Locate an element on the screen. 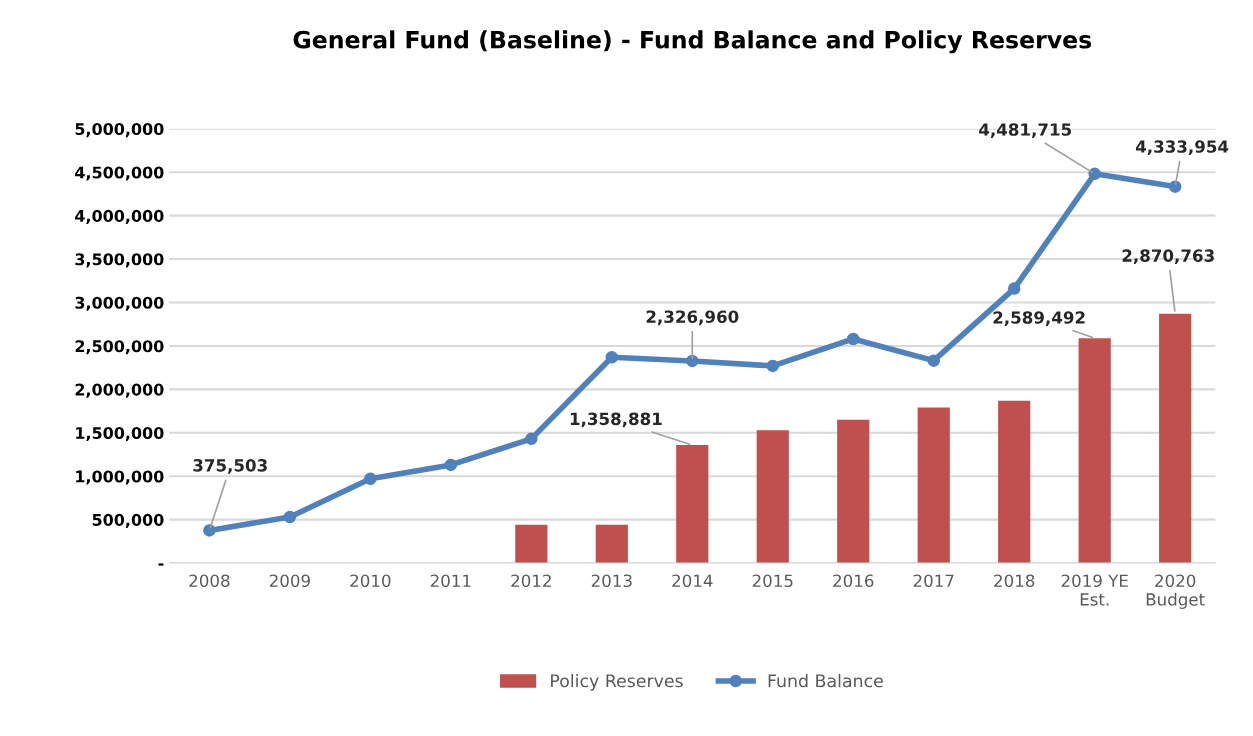 This screenshot has width=1253, height=736. x-tick-label: 2008 is located at coordinates (209, 581).